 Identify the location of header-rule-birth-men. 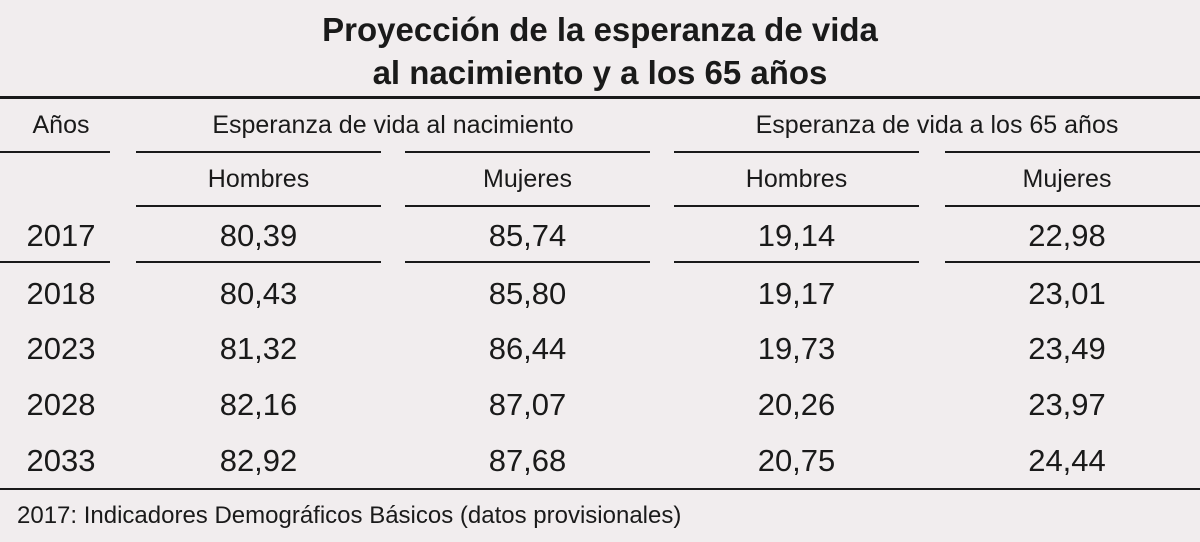
(258, 152).